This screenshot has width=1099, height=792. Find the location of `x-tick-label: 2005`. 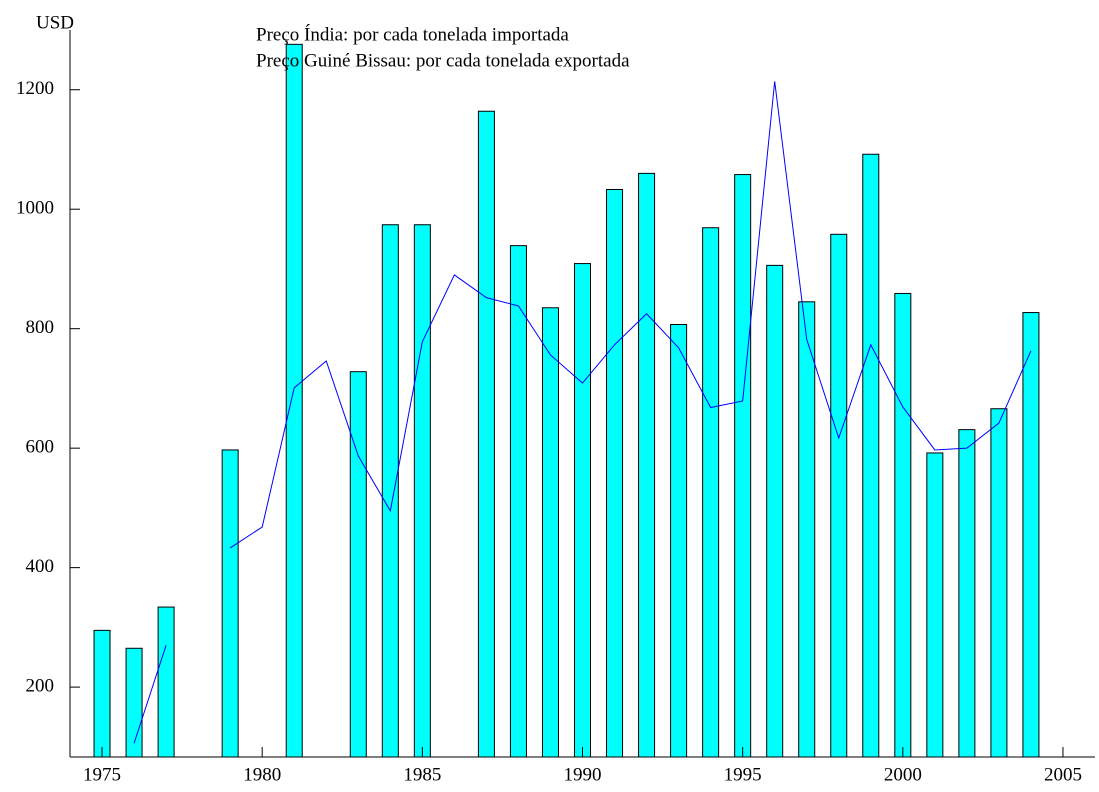

x-tick-label: 2005 is located at coordinates (1063, 774).